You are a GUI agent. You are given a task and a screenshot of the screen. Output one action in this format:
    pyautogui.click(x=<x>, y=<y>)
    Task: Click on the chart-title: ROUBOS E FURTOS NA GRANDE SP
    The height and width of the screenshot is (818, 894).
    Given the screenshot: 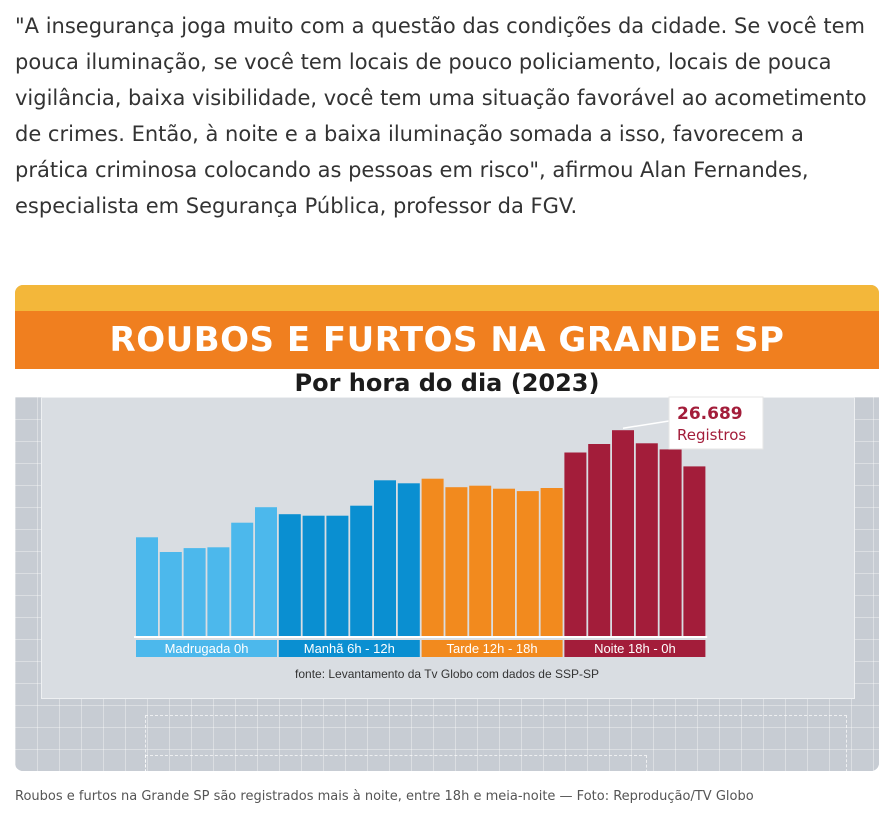 What is the action you would take?
    pyautogui.click(x=447, y=340)
    